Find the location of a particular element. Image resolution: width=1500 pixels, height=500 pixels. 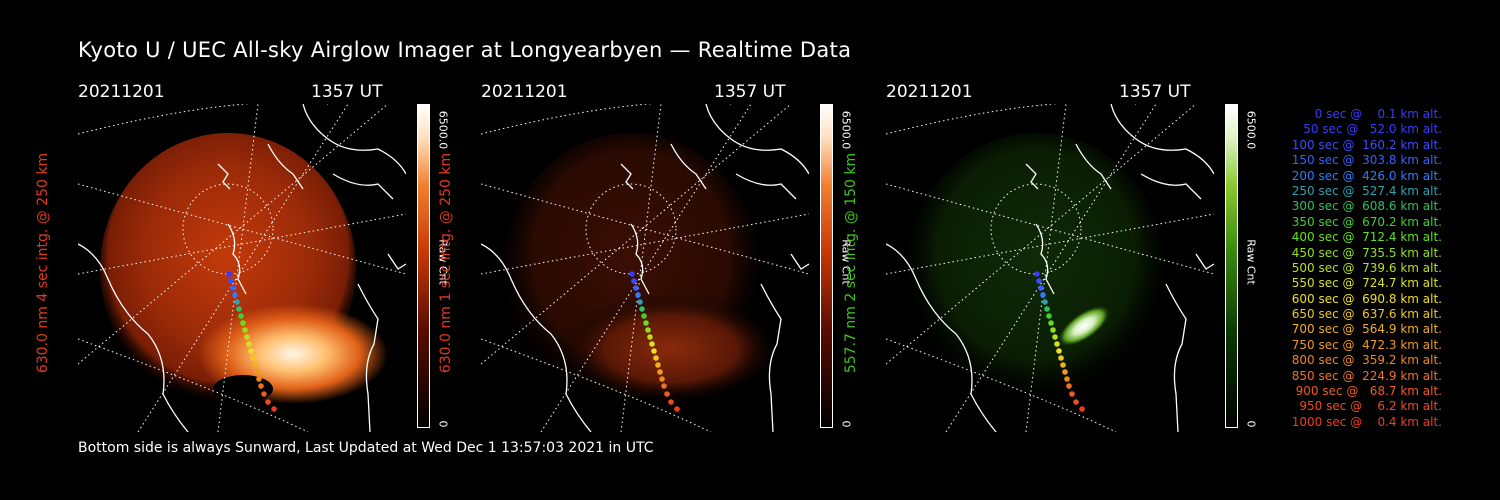

airglow-disc is located at coordinates (1036, 269).